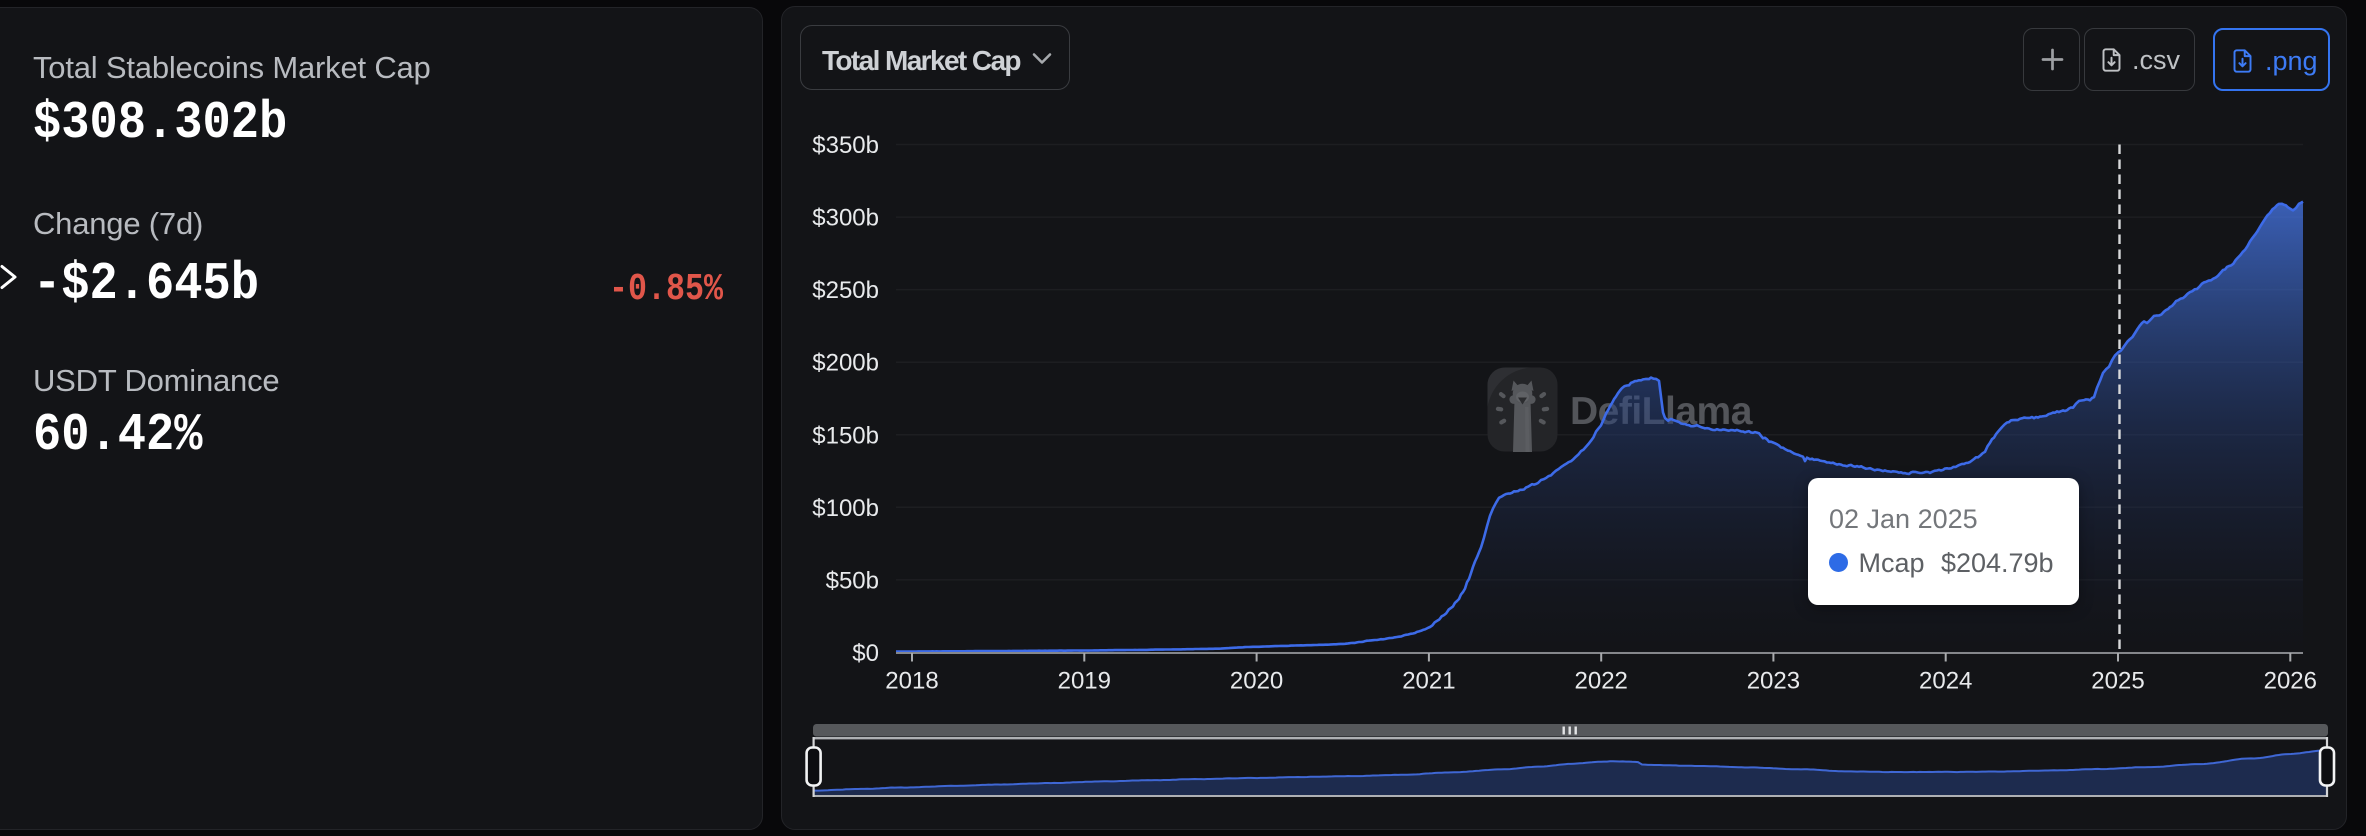 This screenshot has width=2366, height=836. I want to click on svg-text: 2019, so click(1084, 681).